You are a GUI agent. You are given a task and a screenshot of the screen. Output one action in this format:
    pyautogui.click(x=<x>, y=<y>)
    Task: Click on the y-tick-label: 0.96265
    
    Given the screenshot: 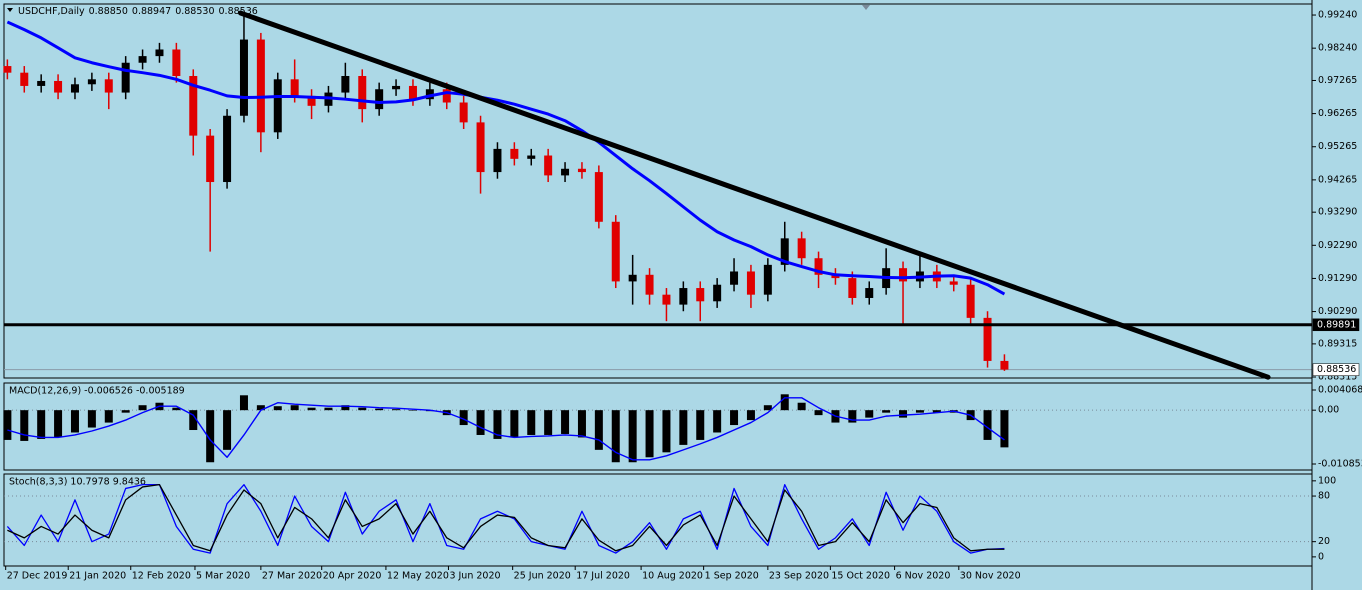 What is the action you would take?
    pyautogui.click(x=1337, y=113)
    